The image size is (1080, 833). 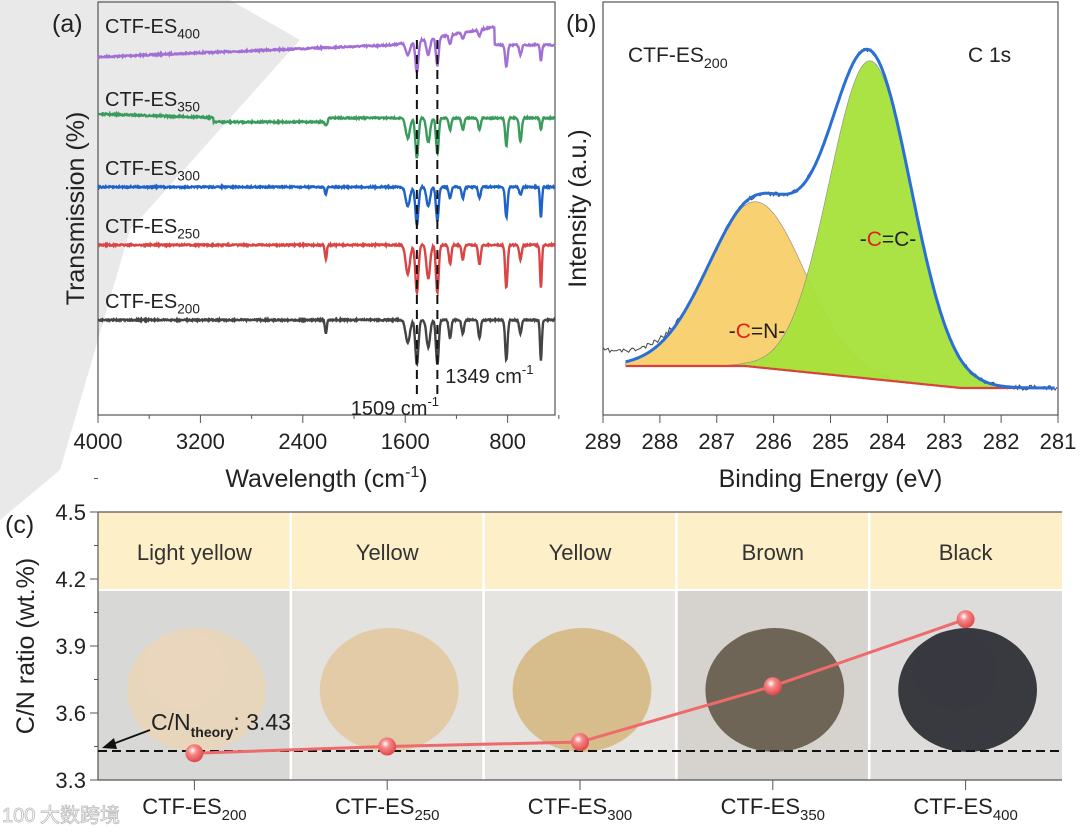 I want to click on y-axis-label: Intensity (a.u.), so click(x=578, y=208).